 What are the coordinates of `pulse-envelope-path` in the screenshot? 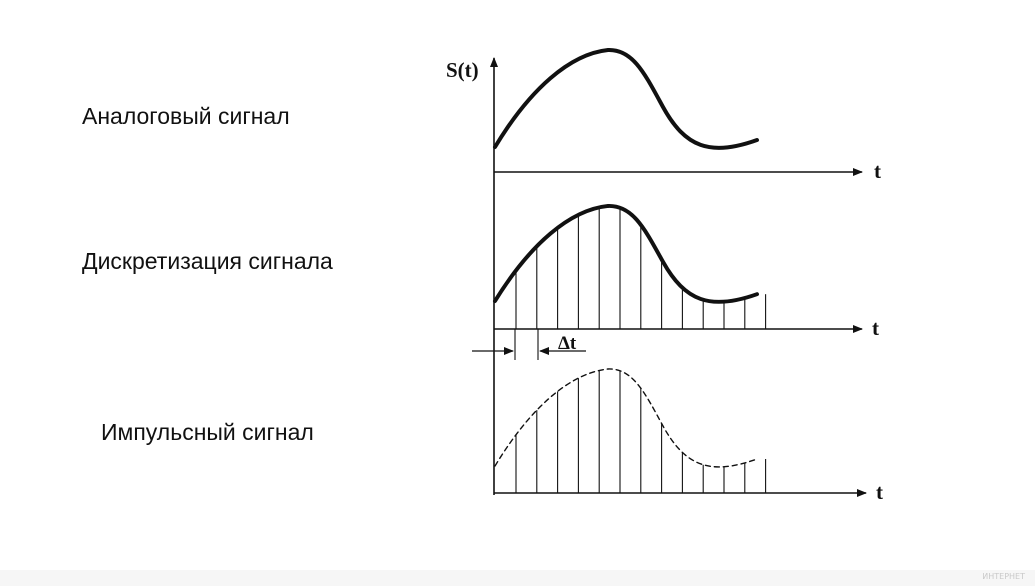 It's located at (626, 418).